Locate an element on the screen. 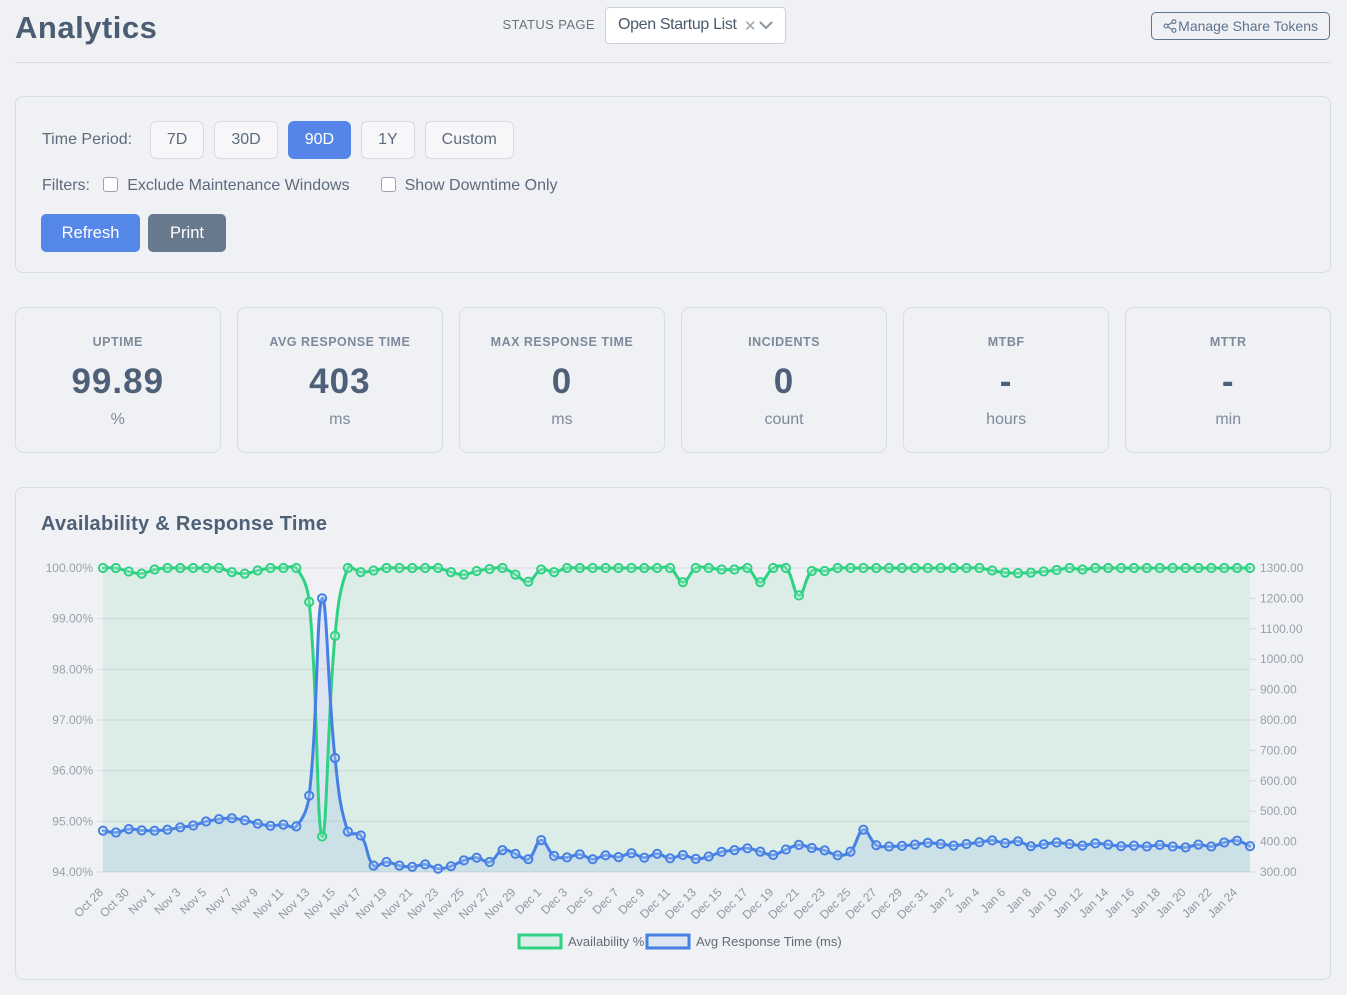 The image size is (1347, 995). svg-text: Jan 4 is located at coordinates (967, 900).